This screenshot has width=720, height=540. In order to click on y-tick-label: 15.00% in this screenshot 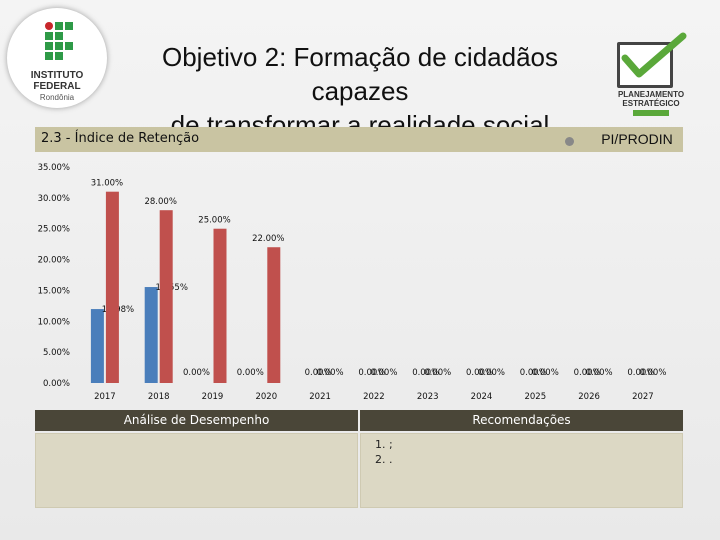, I will do `click(54, 291)`.